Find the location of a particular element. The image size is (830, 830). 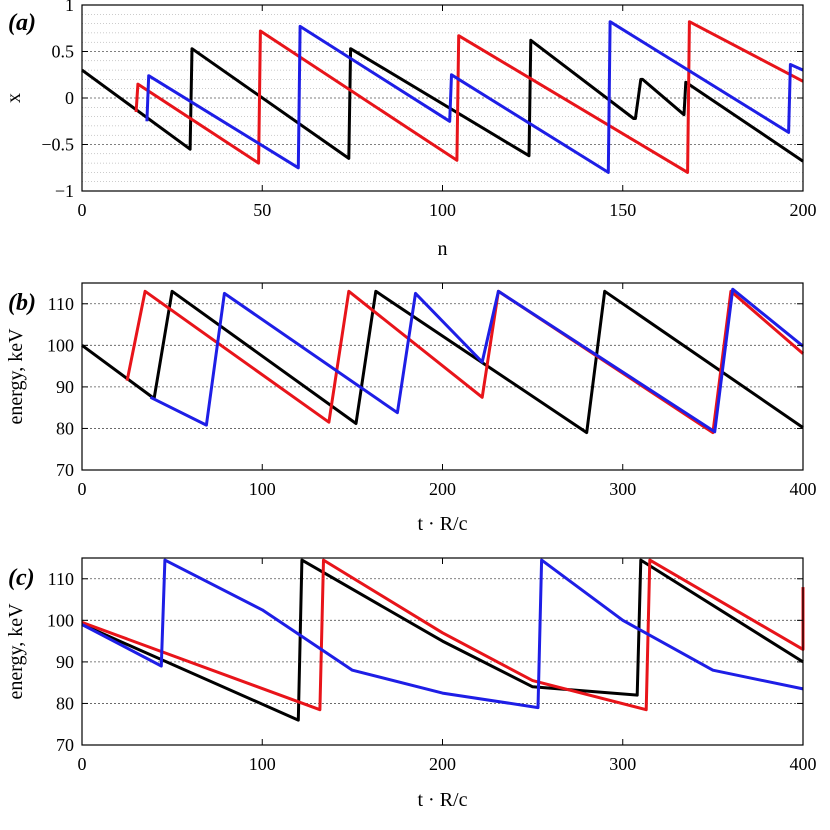

series-line-black is located at coordinates (442, 100).